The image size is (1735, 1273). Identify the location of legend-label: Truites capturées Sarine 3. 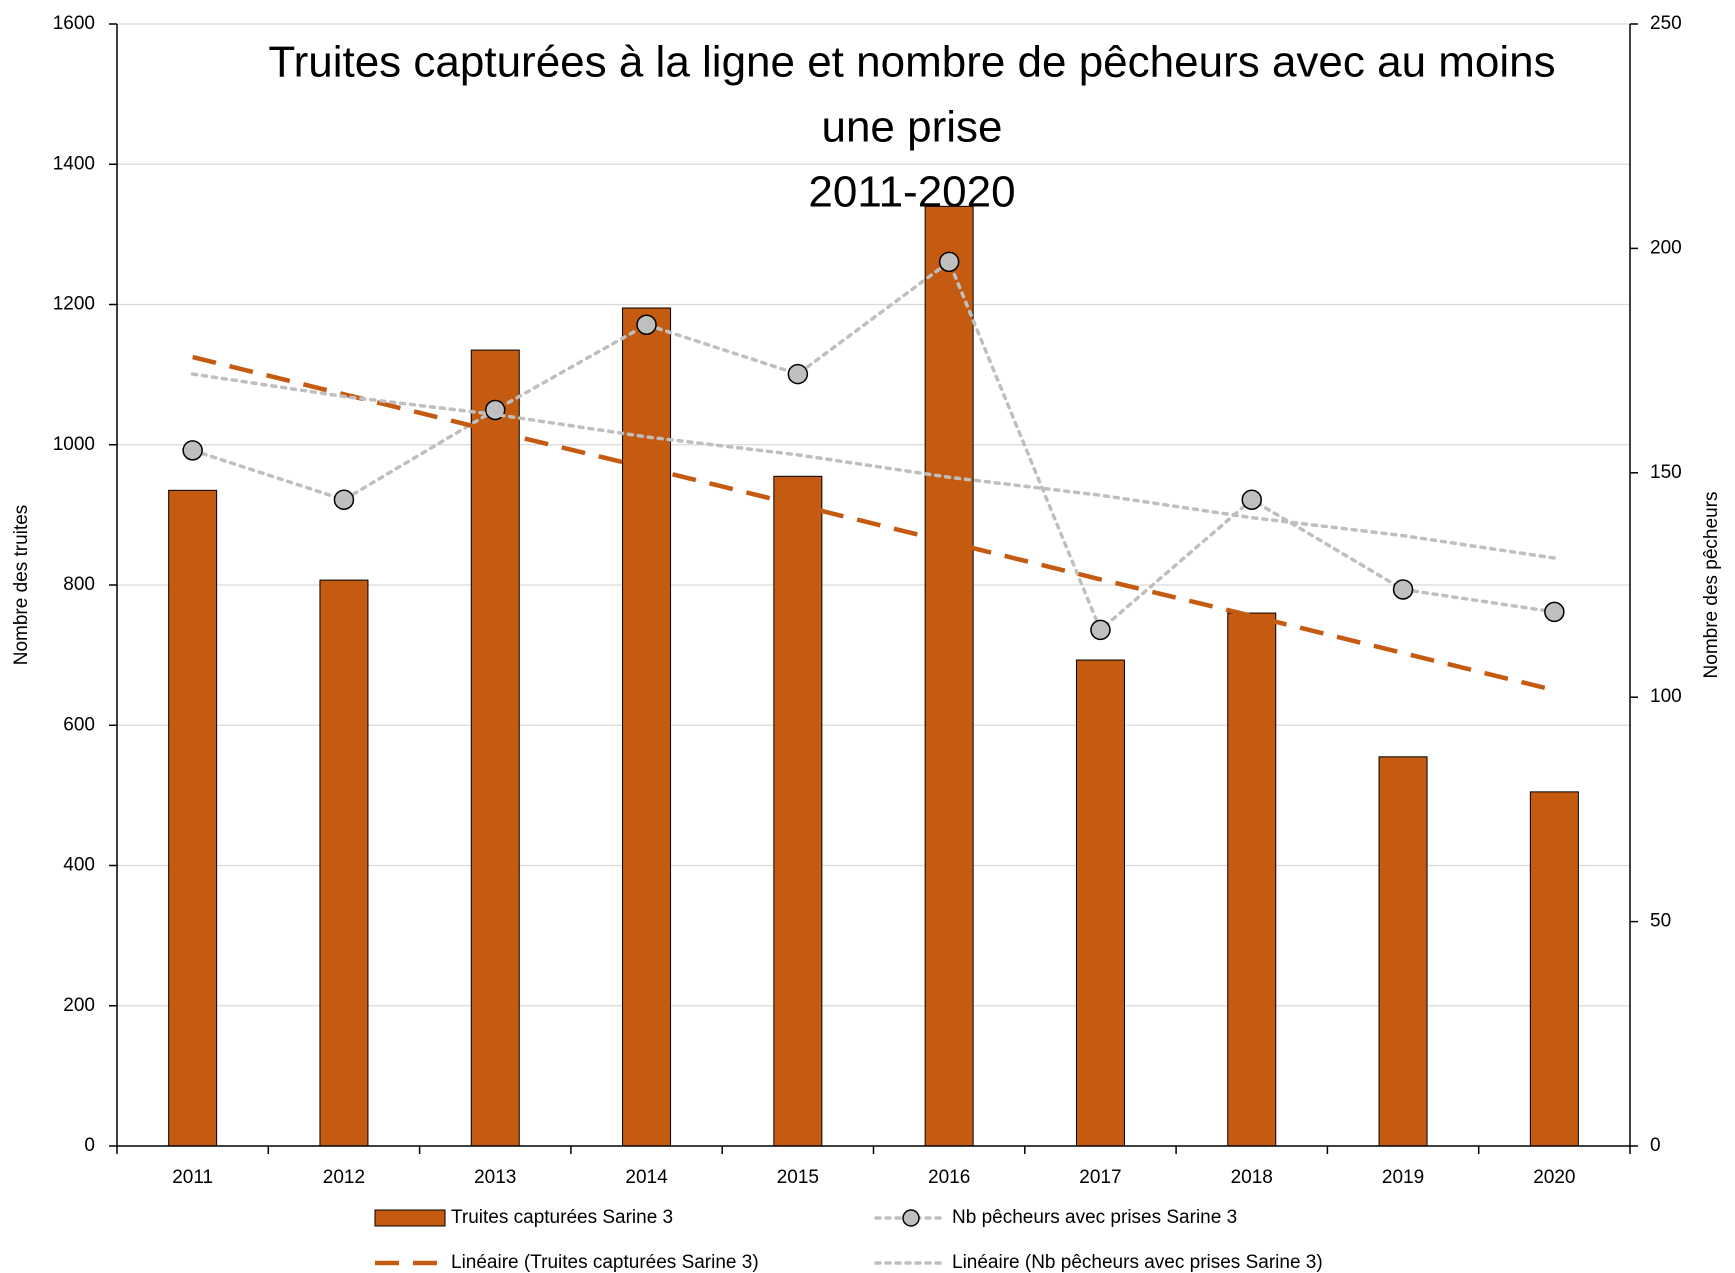
(562, 1217).